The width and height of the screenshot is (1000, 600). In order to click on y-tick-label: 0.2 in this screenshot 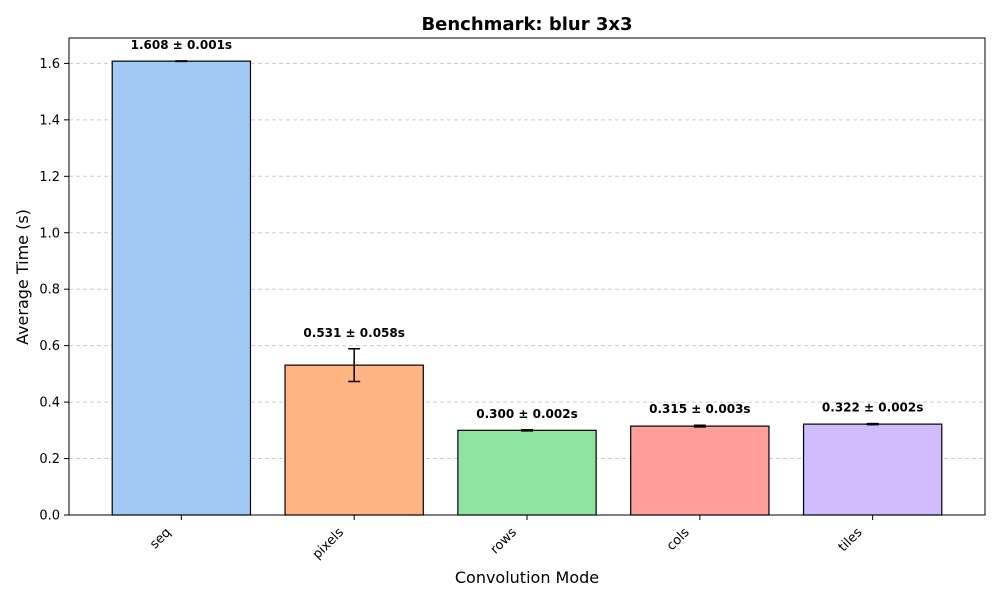, I will do `click(49, 459)`.